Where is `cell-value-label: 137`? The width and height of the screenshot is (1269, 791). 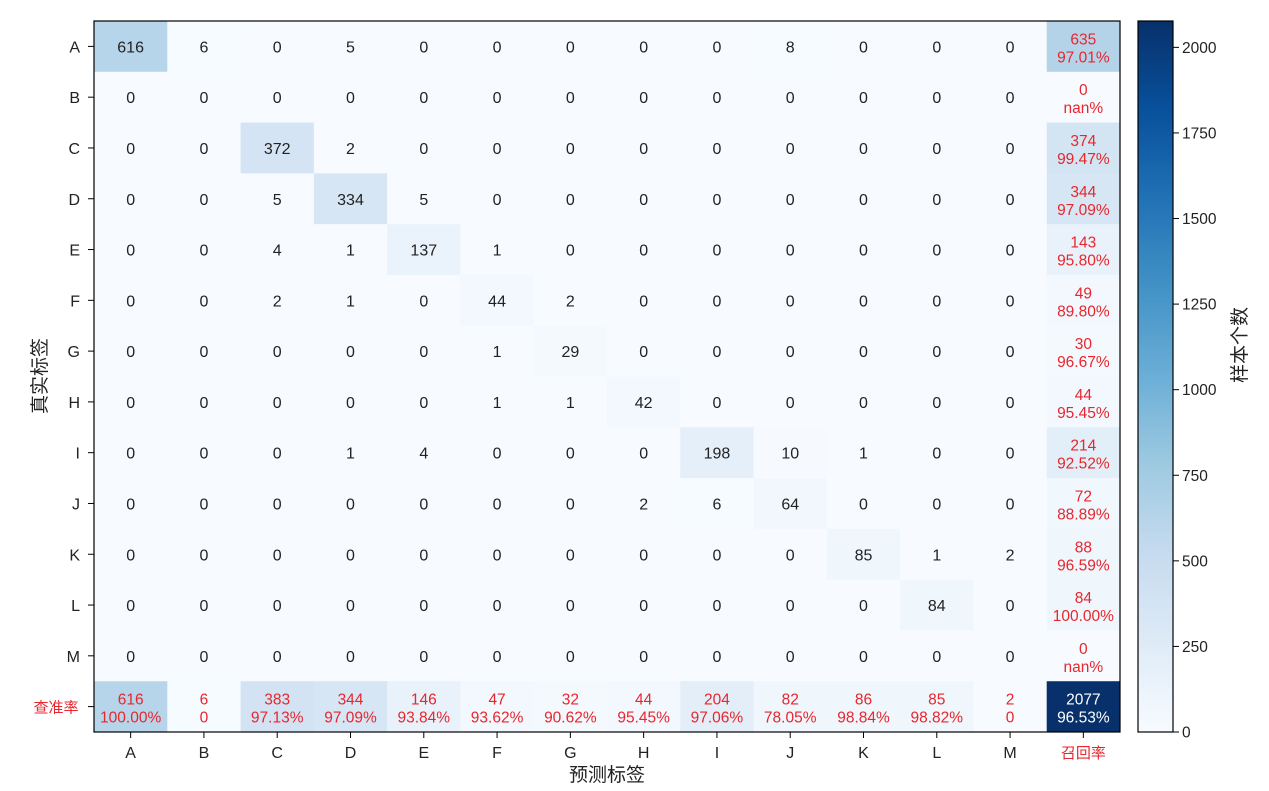 cell-value-label: 137 is located at coordinates (423, 251).